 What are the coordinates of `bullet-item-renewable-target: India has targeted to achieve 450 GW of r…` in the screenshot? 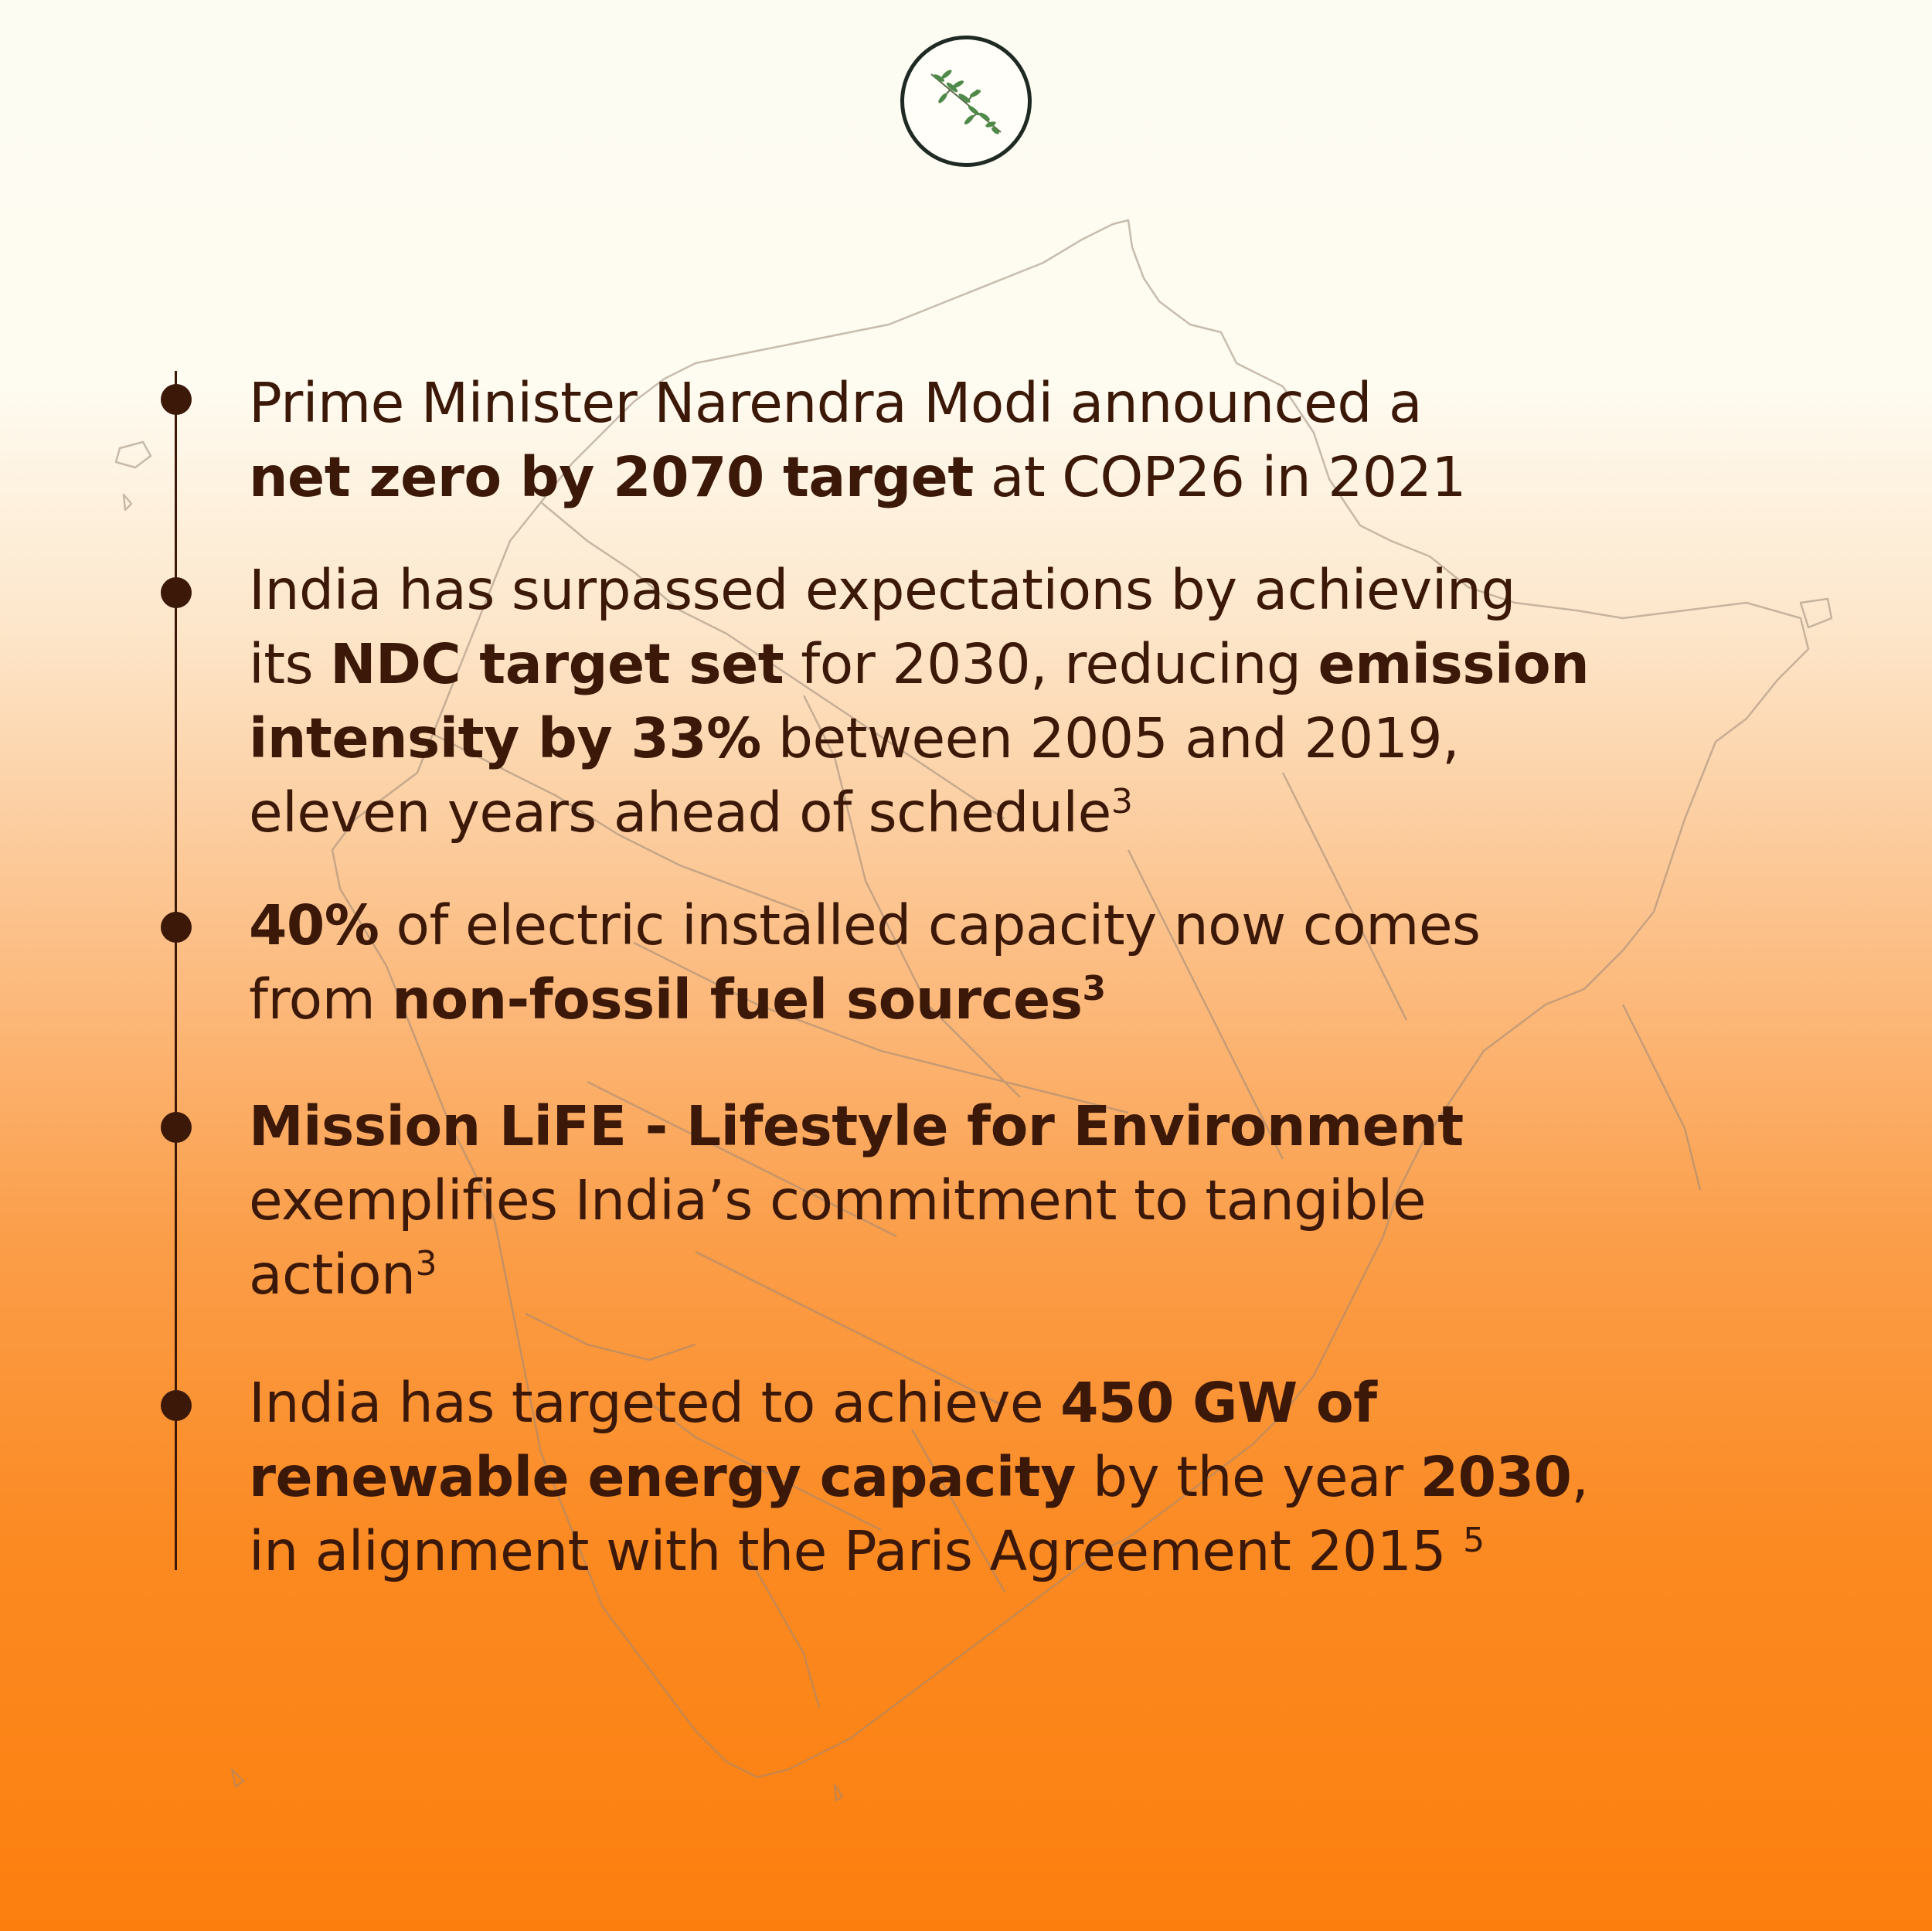 It's located at (1014, 1477).